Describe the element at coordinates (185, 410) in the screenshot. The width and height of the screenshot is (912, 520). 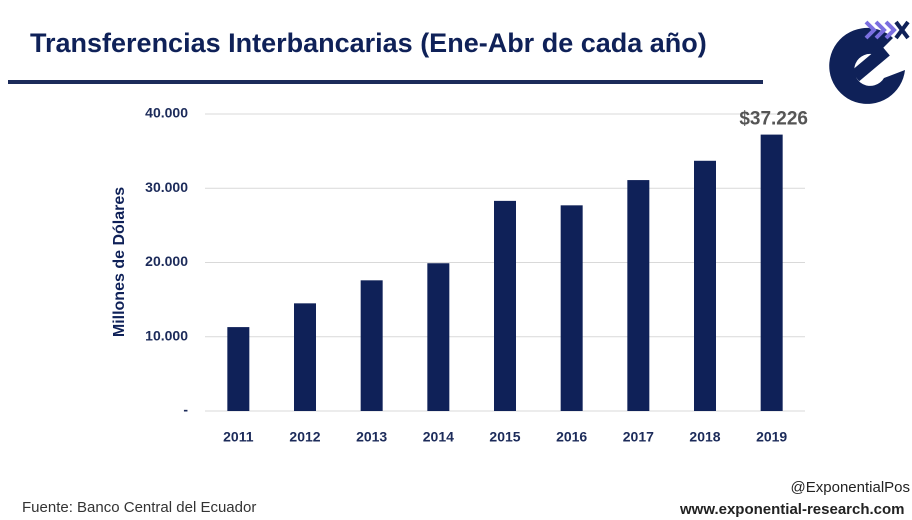
I see `y-tick-label: -` at that location.